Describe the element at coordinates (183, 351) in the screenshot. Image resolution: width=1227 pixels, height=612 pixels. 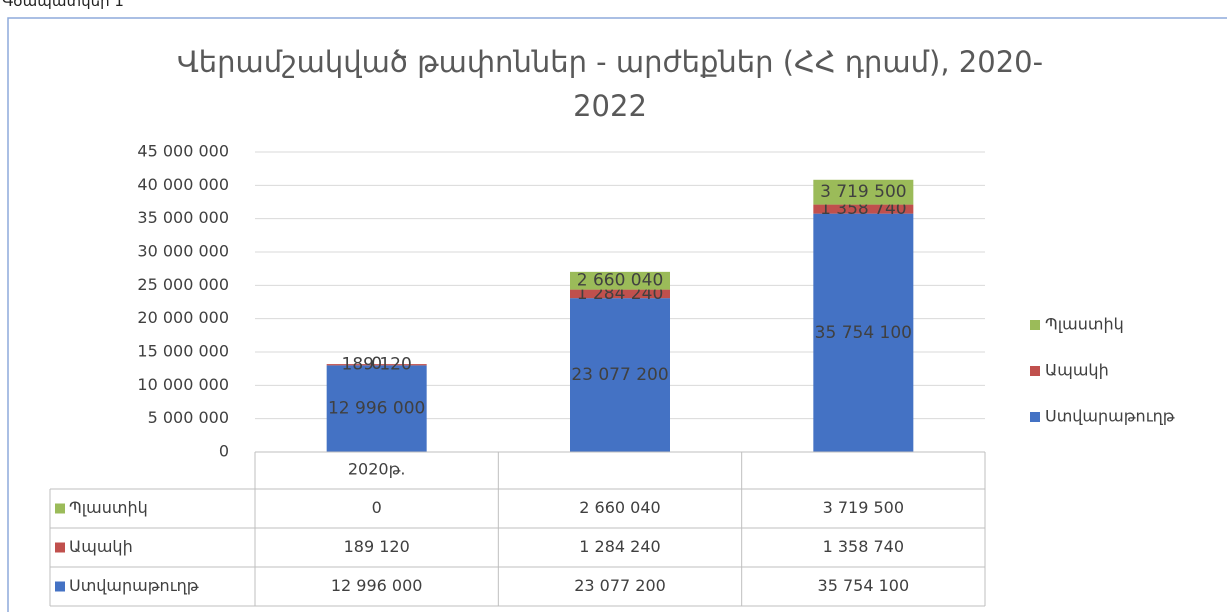
I see `y-tick-label: 15 000 000` at that location.